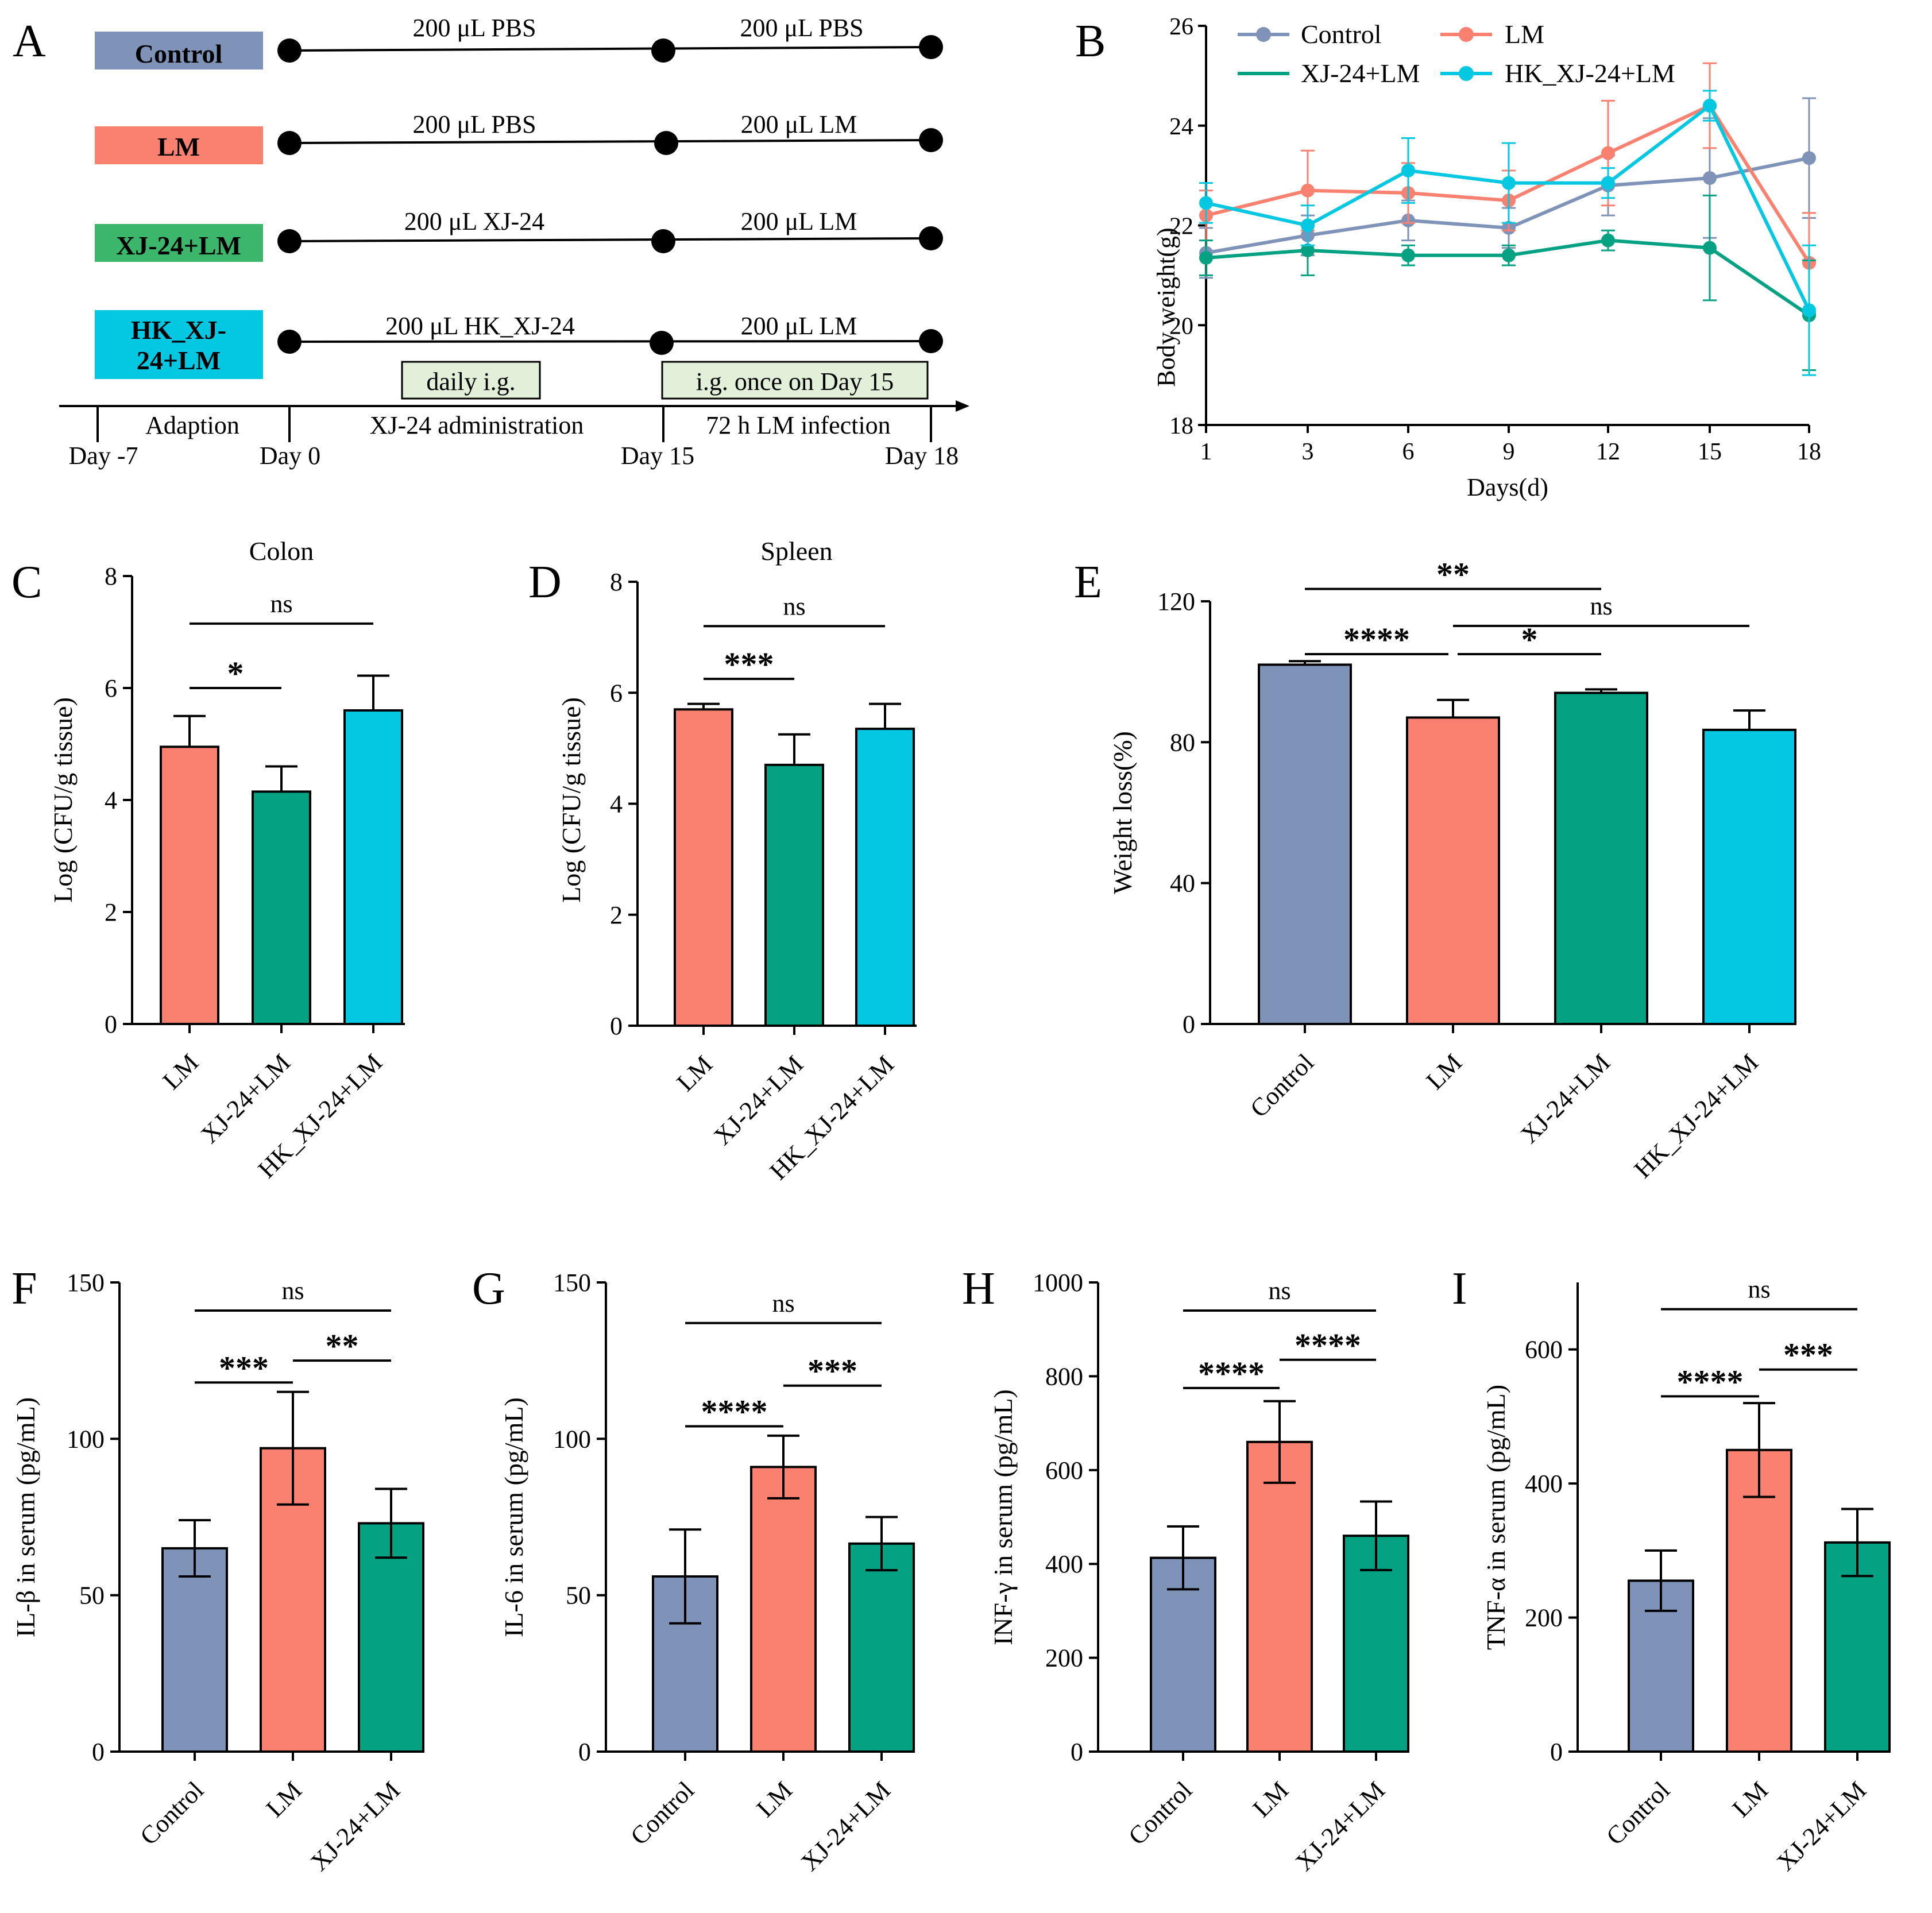 This screenshot has height=1913, width=1932. I want to click on bar-control, so click(194, 1650).